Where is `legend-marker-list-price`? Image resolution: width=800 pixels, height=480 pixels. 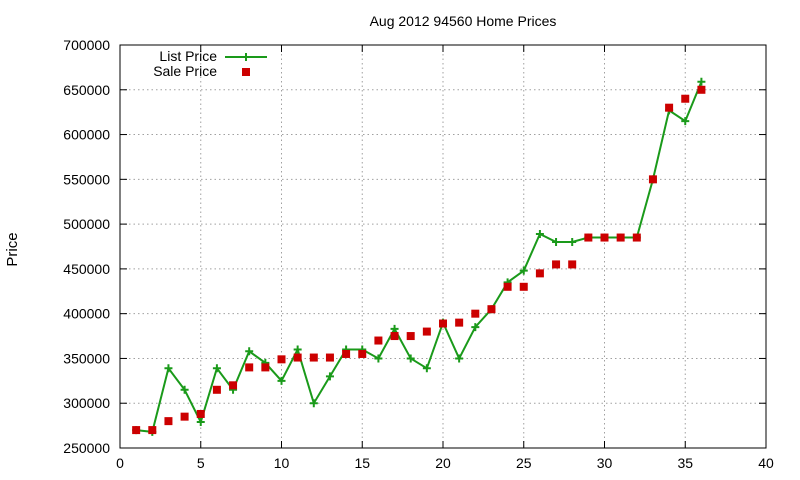 legend-marker-list-price is located at coordinates (246, 57).